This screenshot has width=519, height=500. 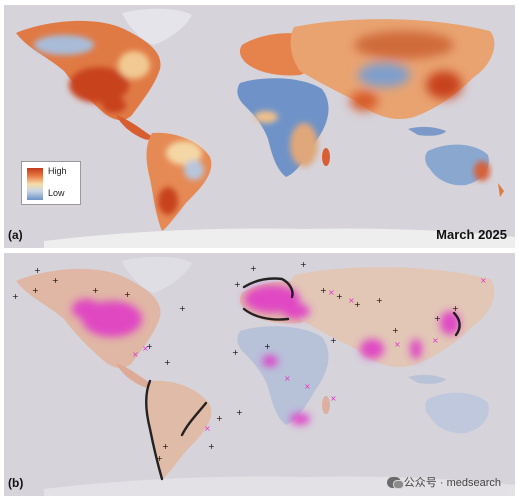 I want to click on panel-a-label: (a), so click(x=15, y=235).